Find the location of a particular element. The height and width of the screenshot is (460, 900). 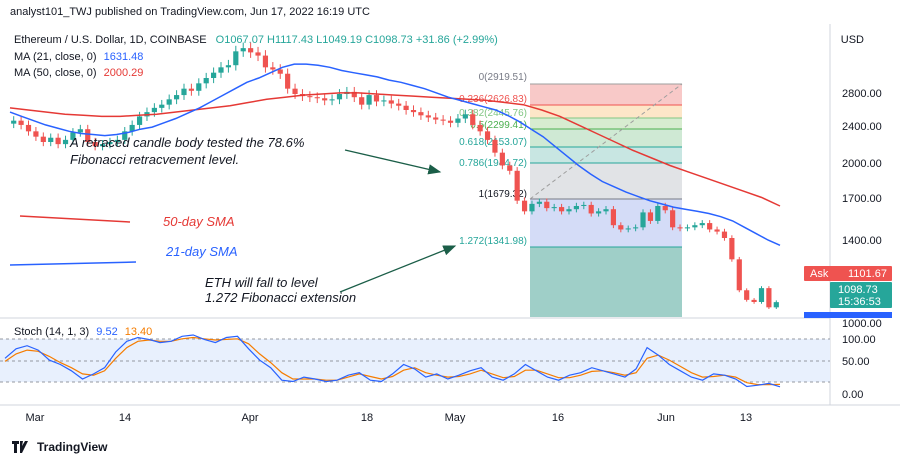

stoch-k-line is located at coordinates (392, 361).